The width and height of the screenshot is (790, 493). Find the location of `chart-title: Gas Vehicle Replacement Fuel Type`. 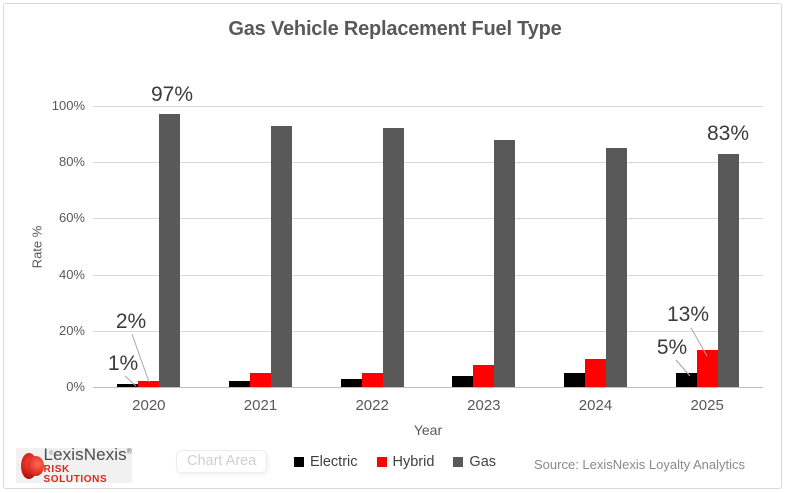

chart-title: Gas Vehicle Replacement Fuel Type is located at coordinates (395, 29).